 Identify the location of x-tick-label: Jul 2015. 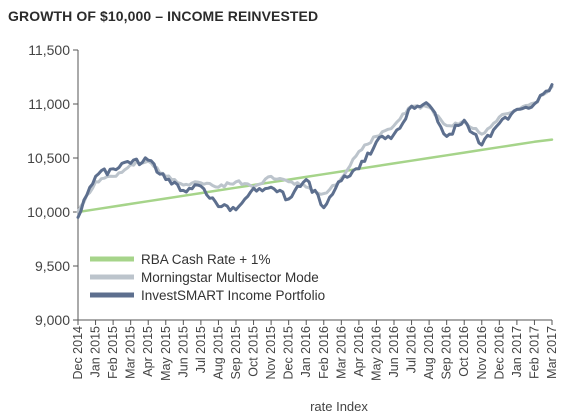
(201, 349).